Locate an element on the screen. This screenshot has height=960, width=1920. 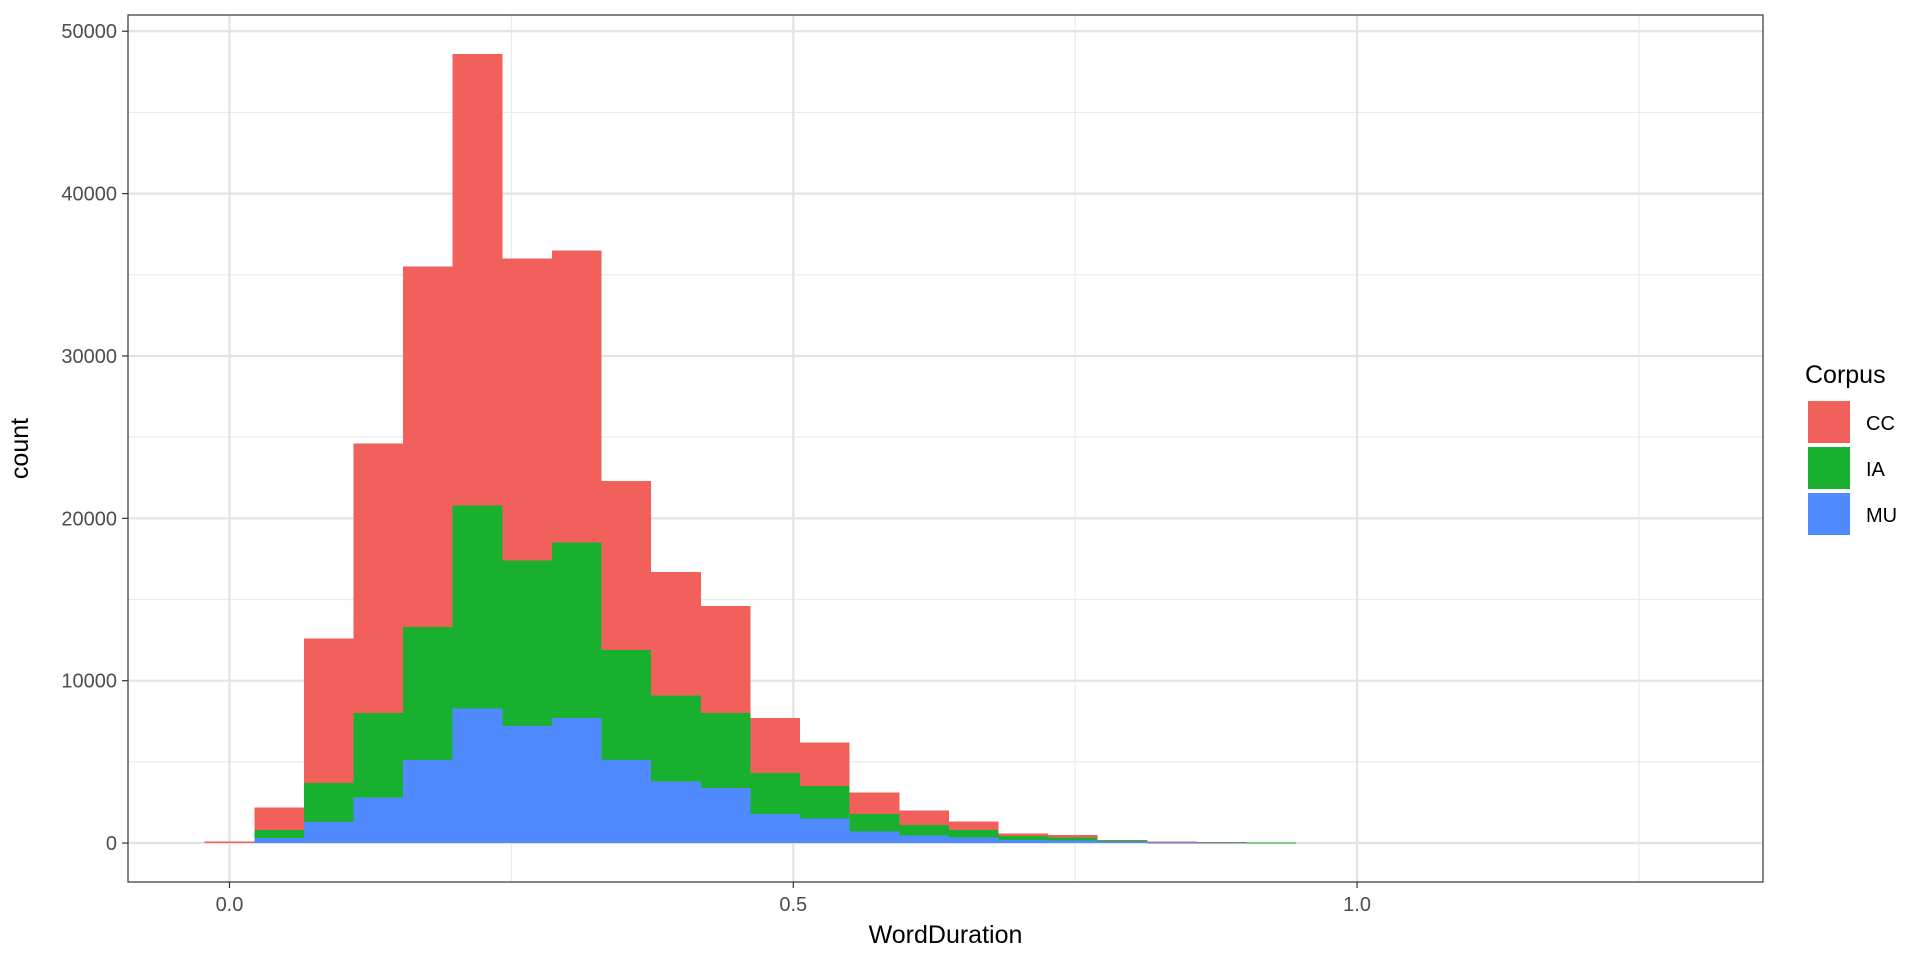
legend-key-ia is located at coordinates (1829, 468).